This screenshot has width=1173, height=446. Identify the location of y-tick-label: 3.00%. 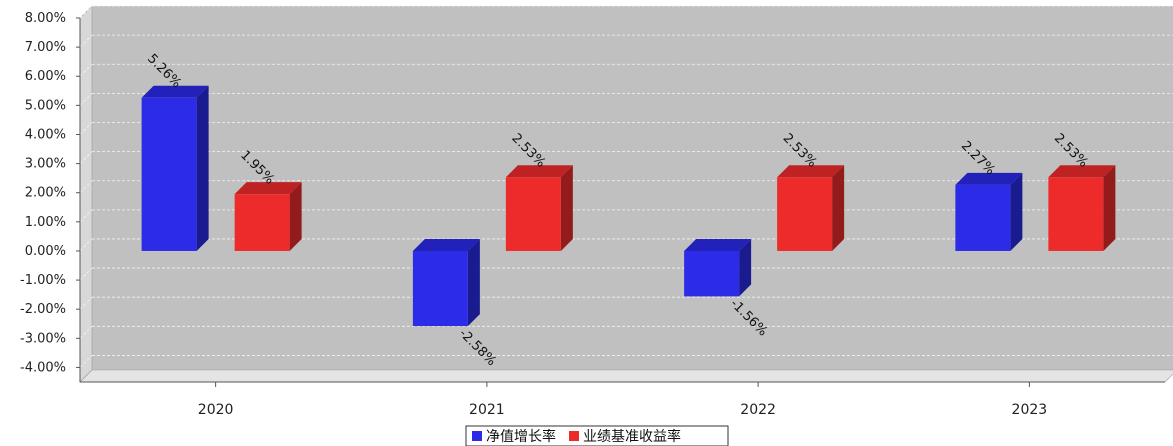
(45, 164).